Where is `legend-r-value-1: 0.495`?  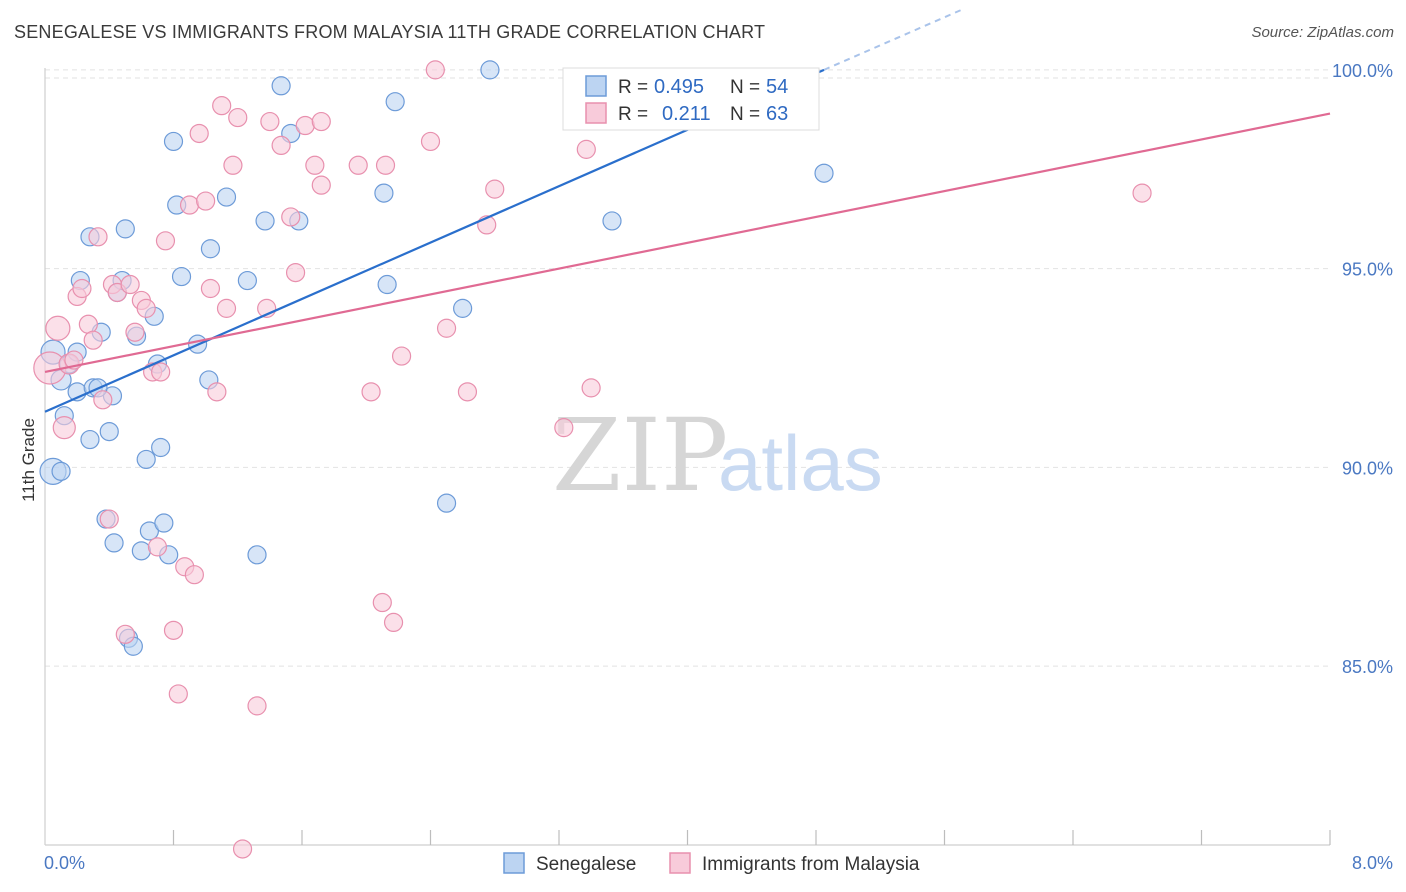 legend-r-value-1: 0.495 is located at coordinates (679, 87).